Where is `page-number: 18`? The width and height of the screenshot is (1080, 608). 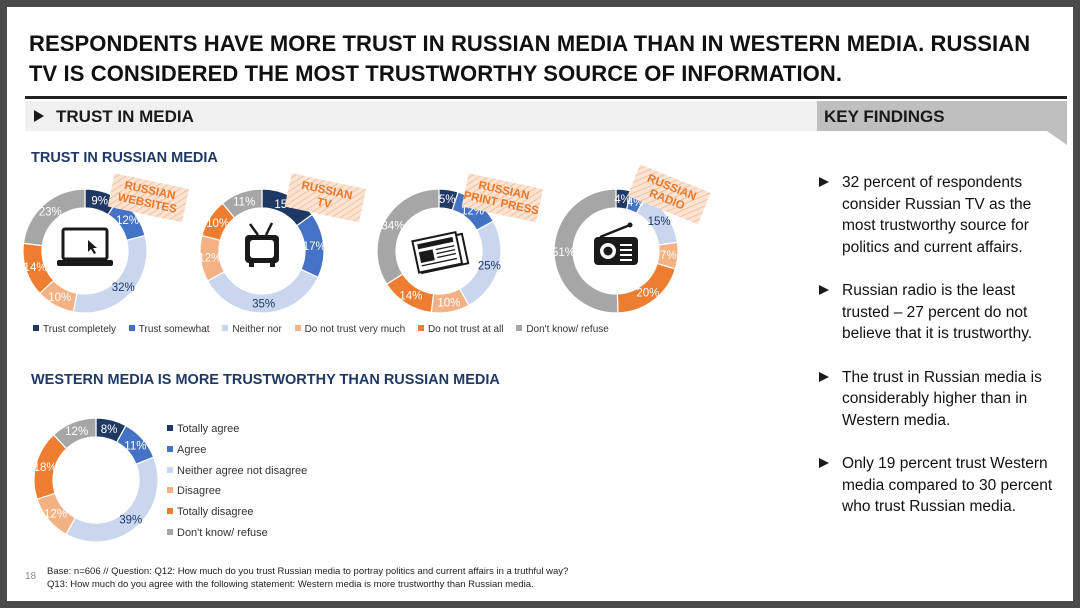 page-number: 18 is located at coordinates (31, 576).